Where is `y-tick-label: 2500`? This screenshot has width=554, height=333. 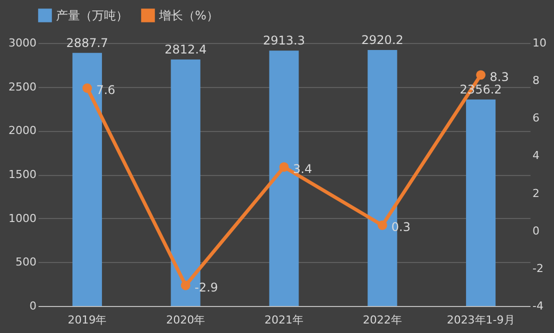 y-tick-label: 2500 is located at coordinates (22, 87).